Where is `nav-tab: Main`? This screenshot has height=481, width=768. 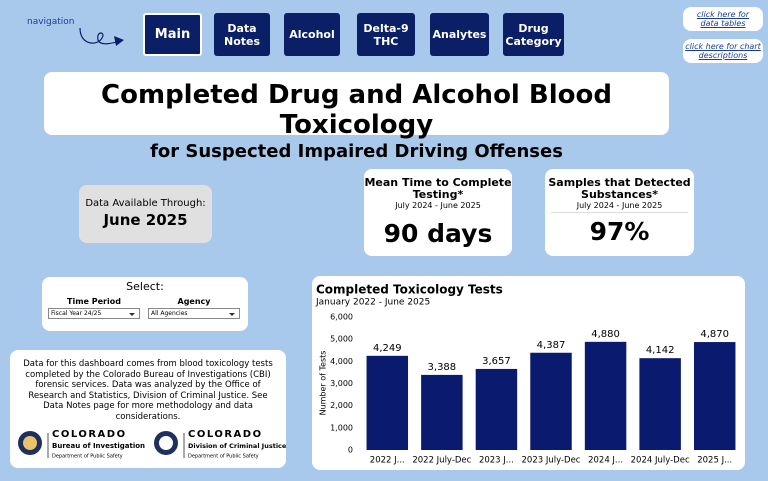 nav-tab: Main is located at coordinates (172, 34).